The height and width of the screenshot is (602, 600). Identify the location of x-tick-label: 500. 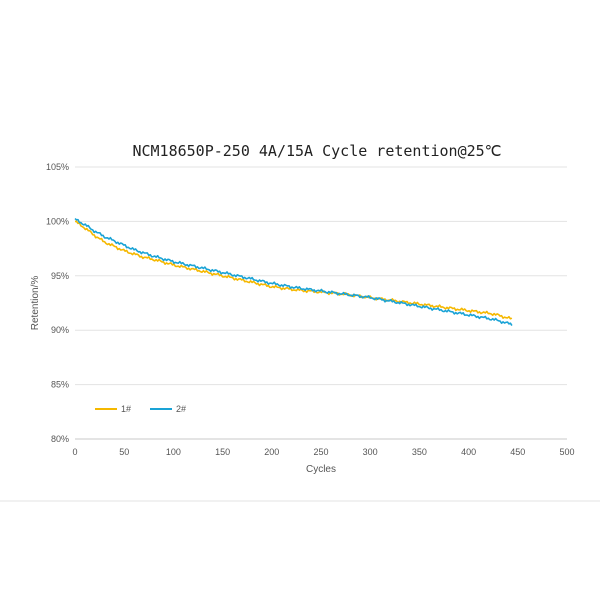
(566, 452).